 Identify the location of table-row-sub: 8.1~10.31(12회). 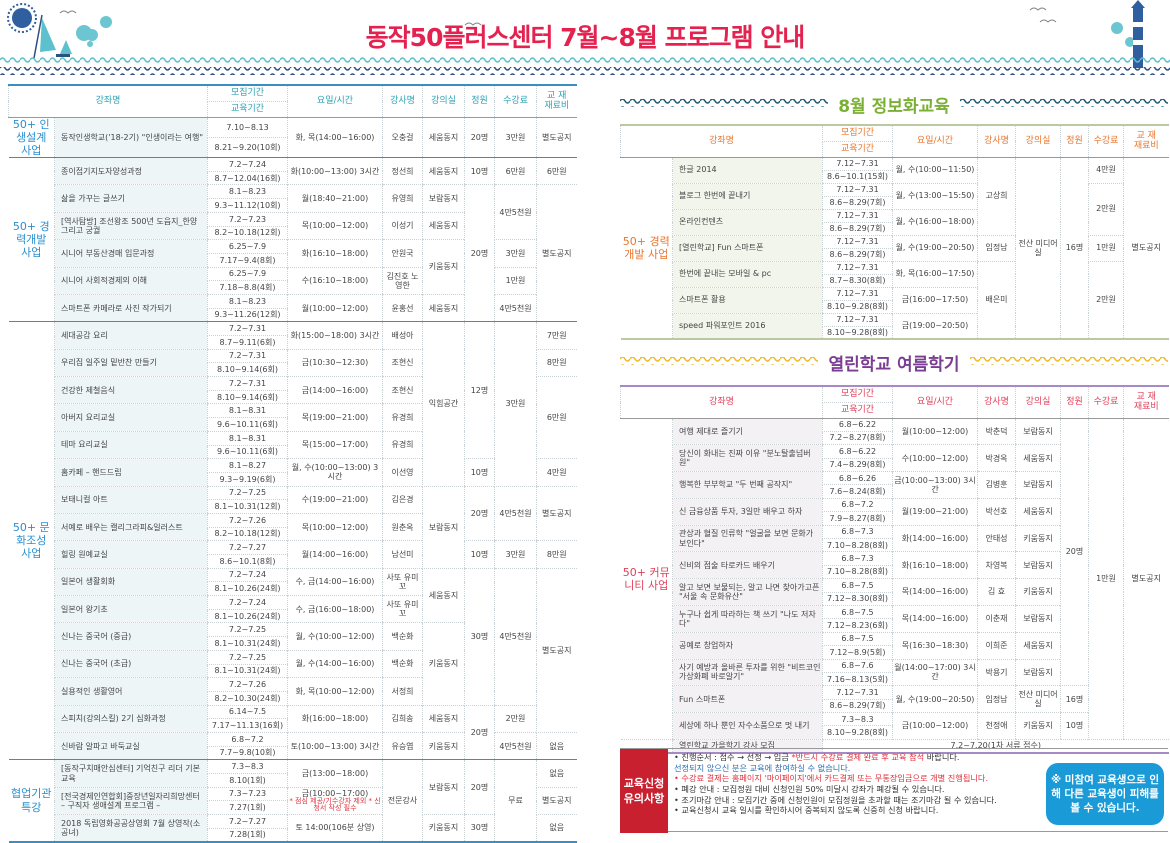
(293, 506).